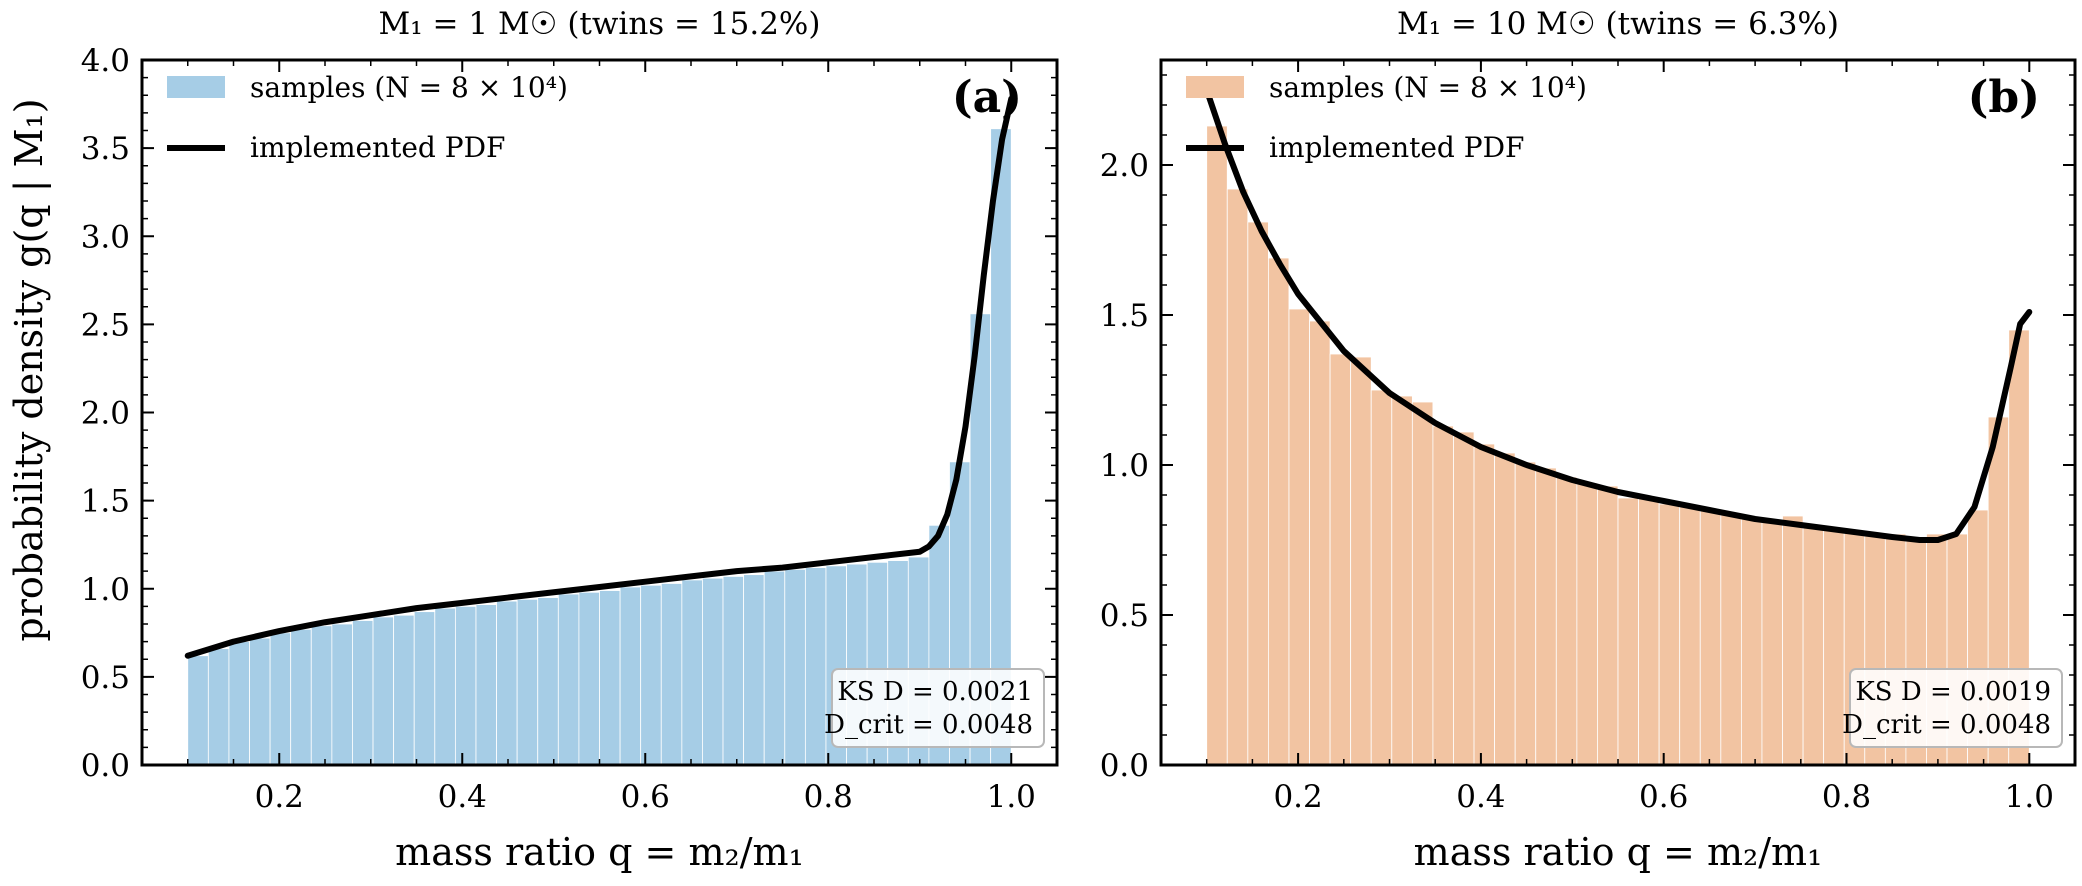  What do you see at coordinates (1396, 147) in the screenshot?
I see `legend-label-pdf: implemented PDF` at bounding box center [1396, 147].